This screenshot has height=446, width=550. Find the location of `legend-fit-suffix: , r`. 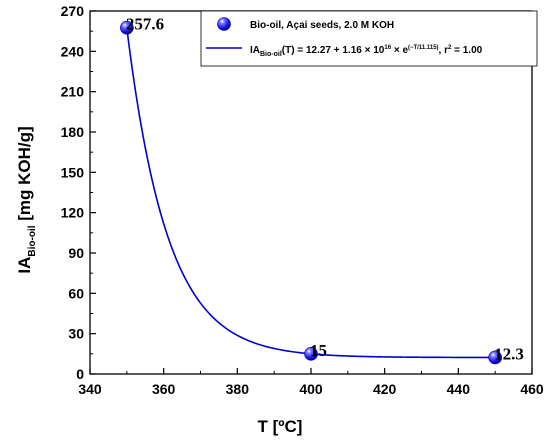

legend-fit-suffix: , r is located at coordinates (444, 50).